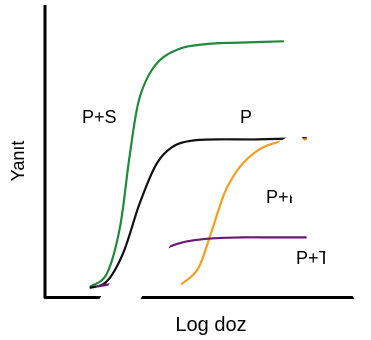 The height and width of the screenshot is (340, 371). Describe the element at coordinates (246, 117) in the screenshot. I see `series-label-p: P` at that location.